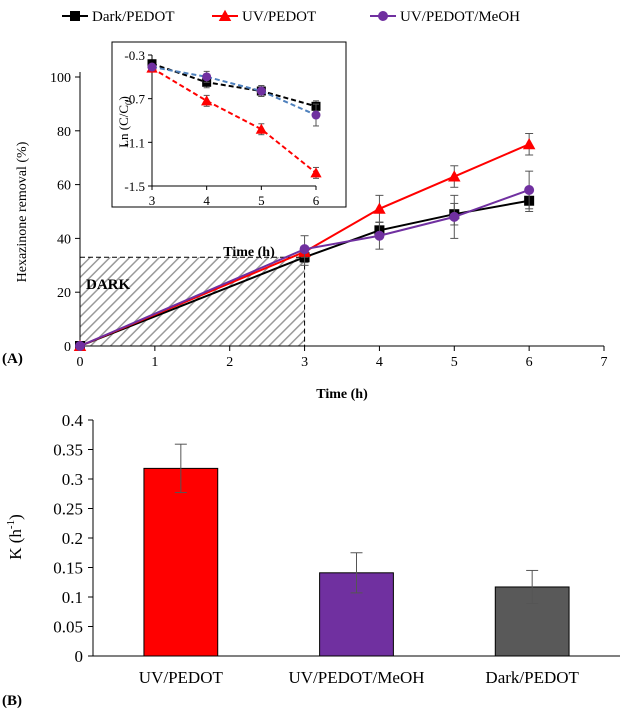 The width and height of the screenshot is (633, 721). I want to click on x-tick-label: 1, so click(154, 362).